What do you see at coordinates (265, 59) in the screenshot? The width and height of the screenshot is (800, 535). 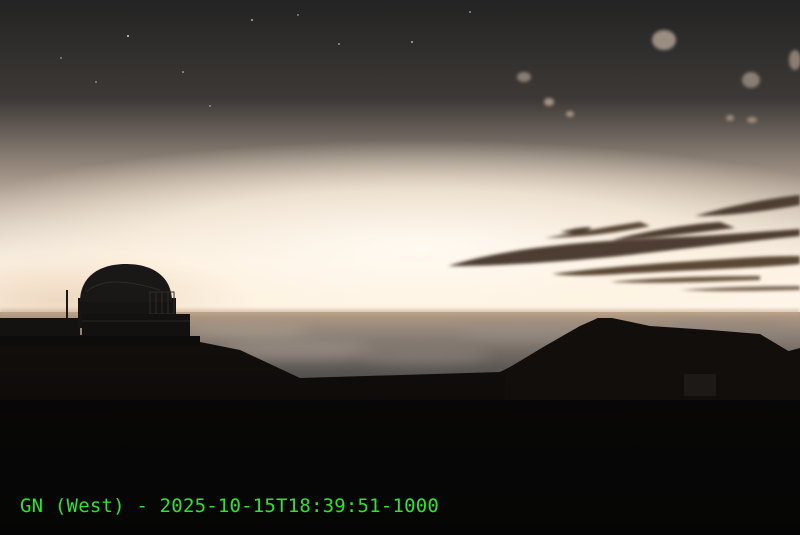 I see `stars` at bounding box center [265, 59].